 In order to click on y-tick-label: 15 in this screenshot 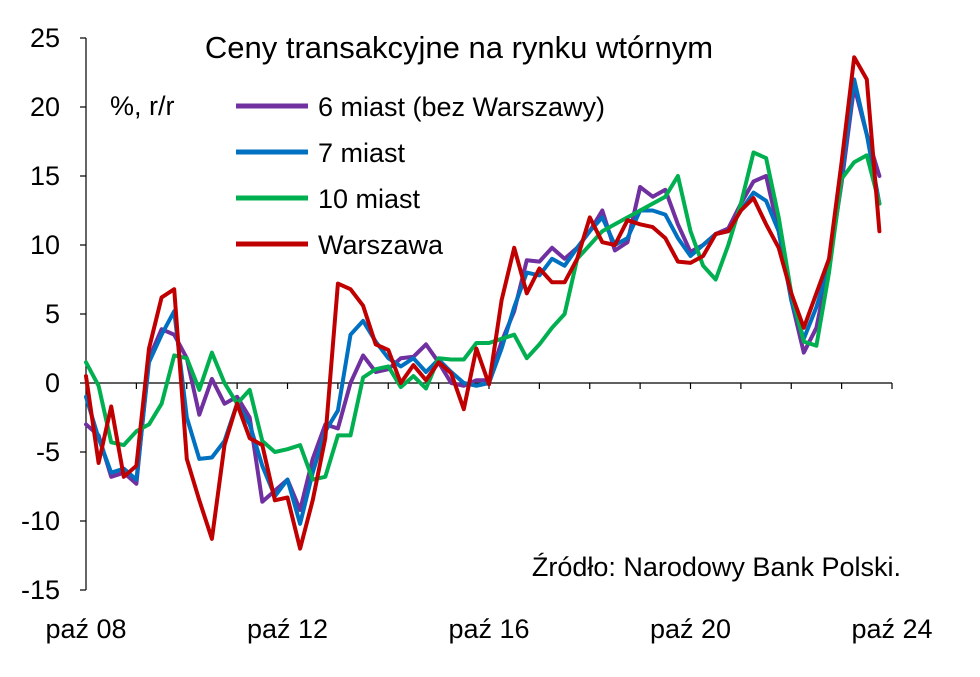, I will do `click(45, 176)`.